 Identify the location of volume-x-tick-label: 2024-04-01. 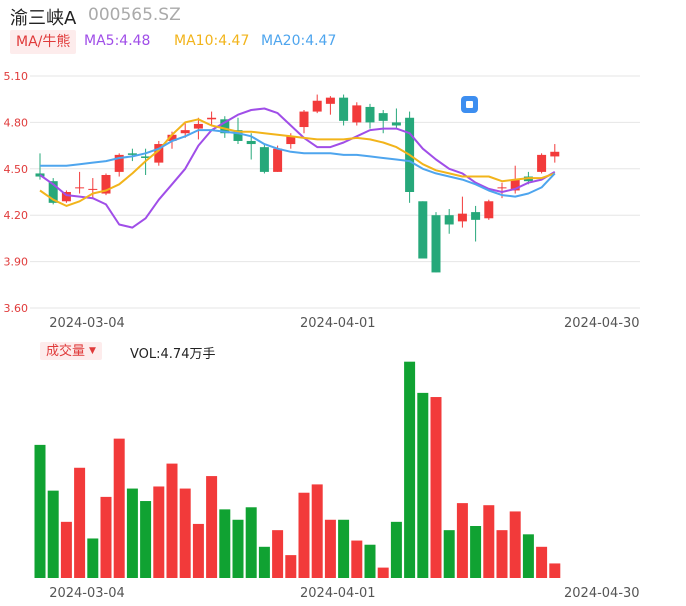
(338, 593).